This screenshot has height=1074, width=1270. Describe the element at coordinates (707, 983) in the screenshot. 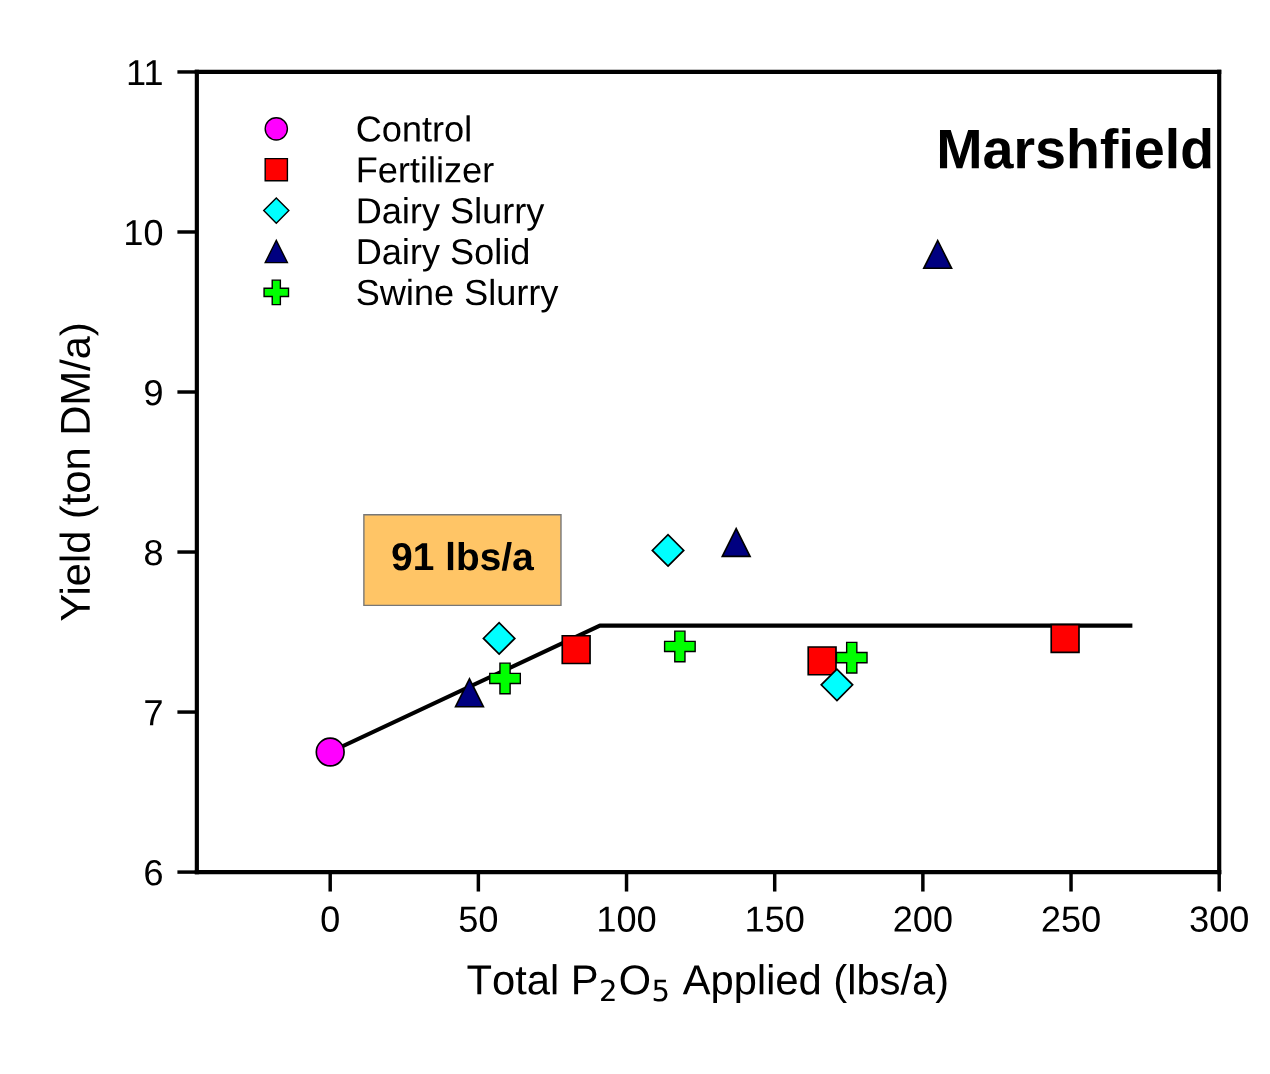

I see `x-axis-title: Total P$_{2}$O$_{5}$ Applied (lbs/a)` at that location.